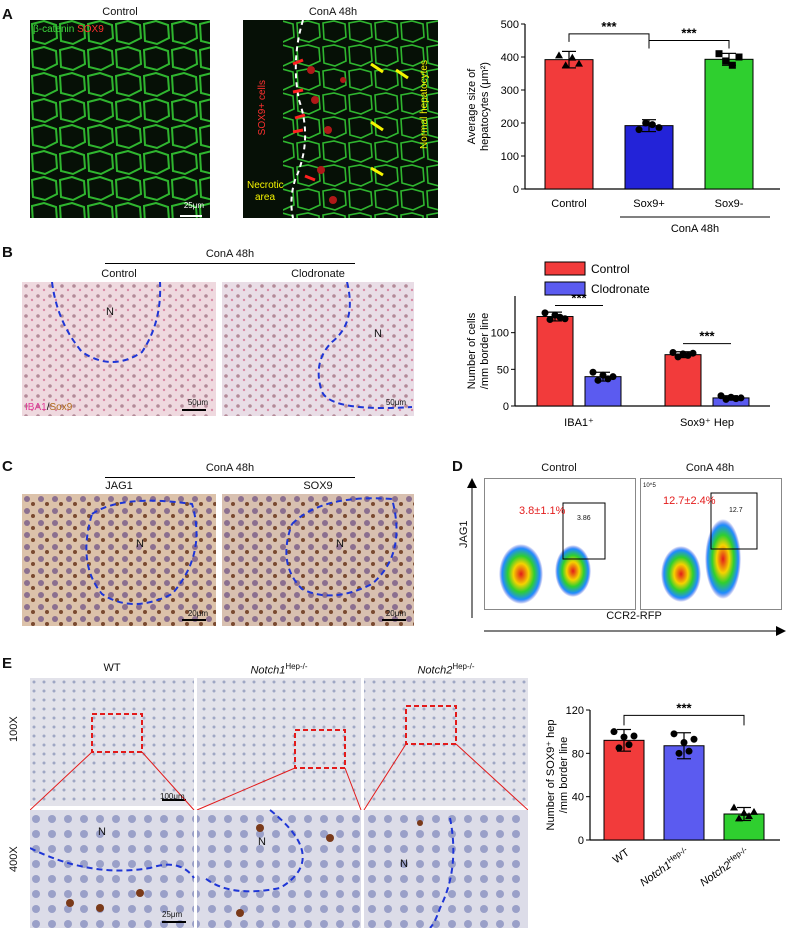  Describe the element at coordinates (689, 501) in the screenshot. I see `gate-percentage-cona: 12.7±2.4%` at that location.